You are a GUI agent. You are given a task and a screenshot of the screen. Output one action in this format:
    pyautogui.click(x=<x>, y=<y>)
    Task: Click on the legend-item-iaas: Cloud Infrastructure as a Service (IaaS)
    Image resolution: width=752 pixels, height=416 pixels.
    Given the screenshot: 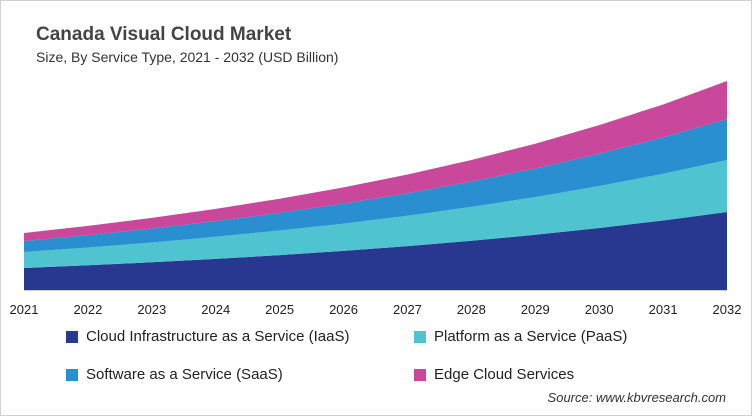 What is the action you would take?
    pyautogui.click(x=207, y=336)
    